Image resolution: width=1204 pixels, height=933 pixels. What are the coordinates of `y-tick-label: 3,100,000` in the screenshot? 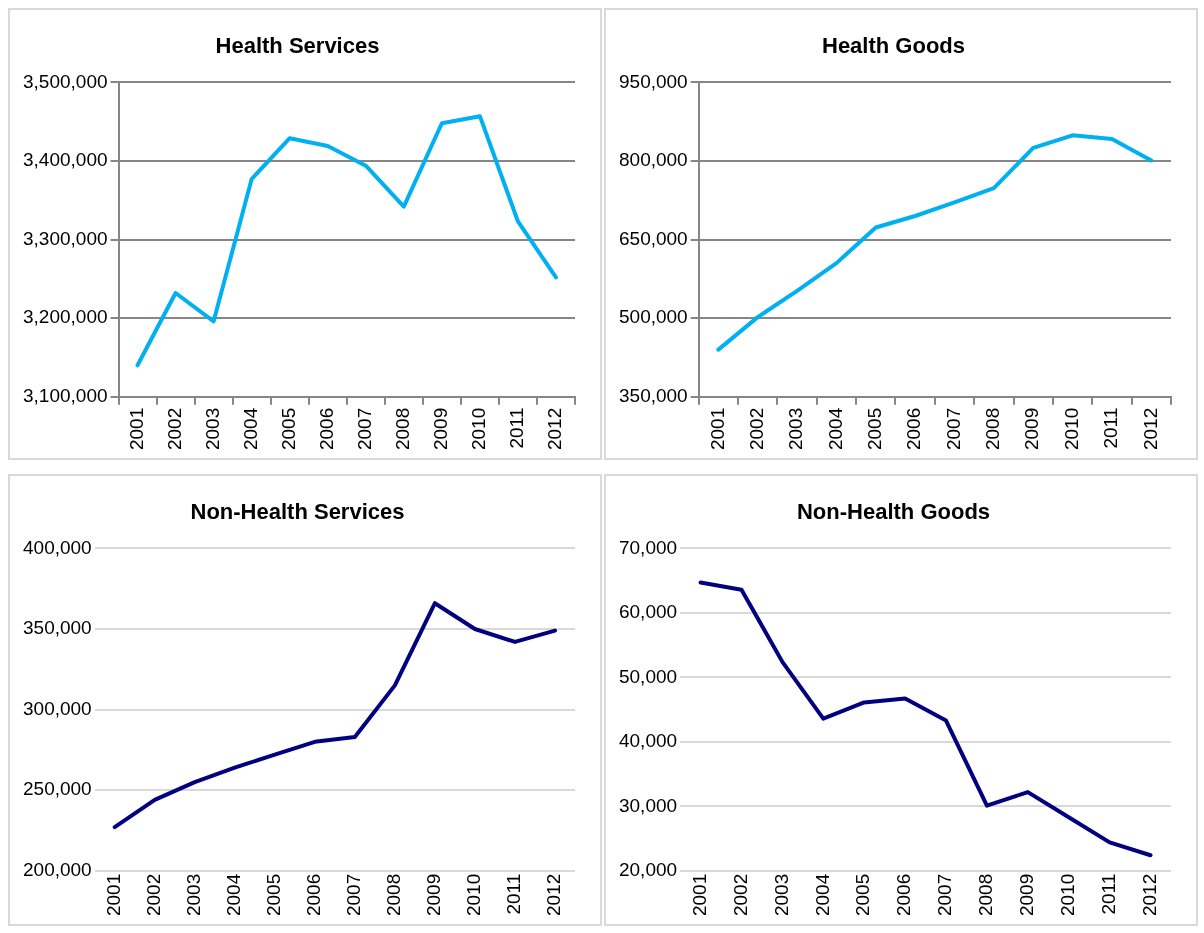 It's located at (65, 395).